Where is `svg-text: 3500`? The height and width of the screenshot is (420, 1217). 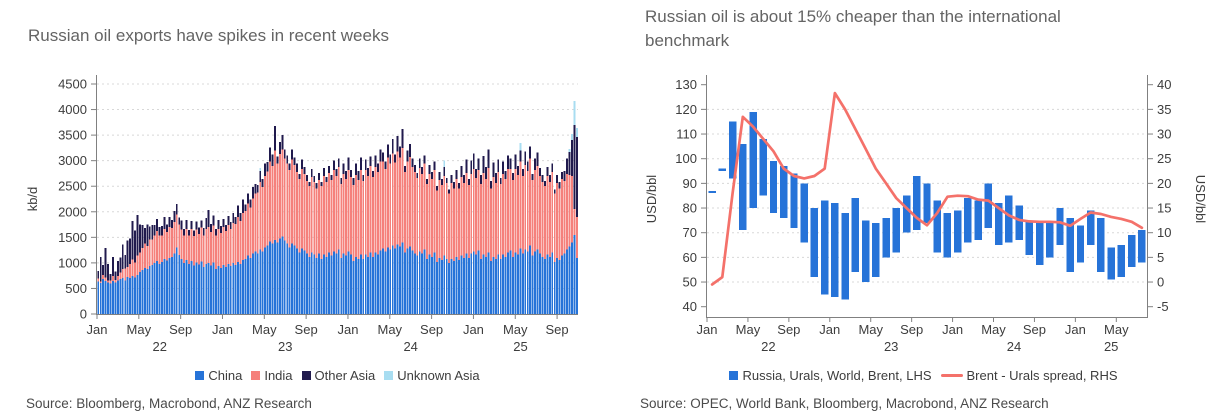
svg-text: 3500 is located at coordinates (72, 135).